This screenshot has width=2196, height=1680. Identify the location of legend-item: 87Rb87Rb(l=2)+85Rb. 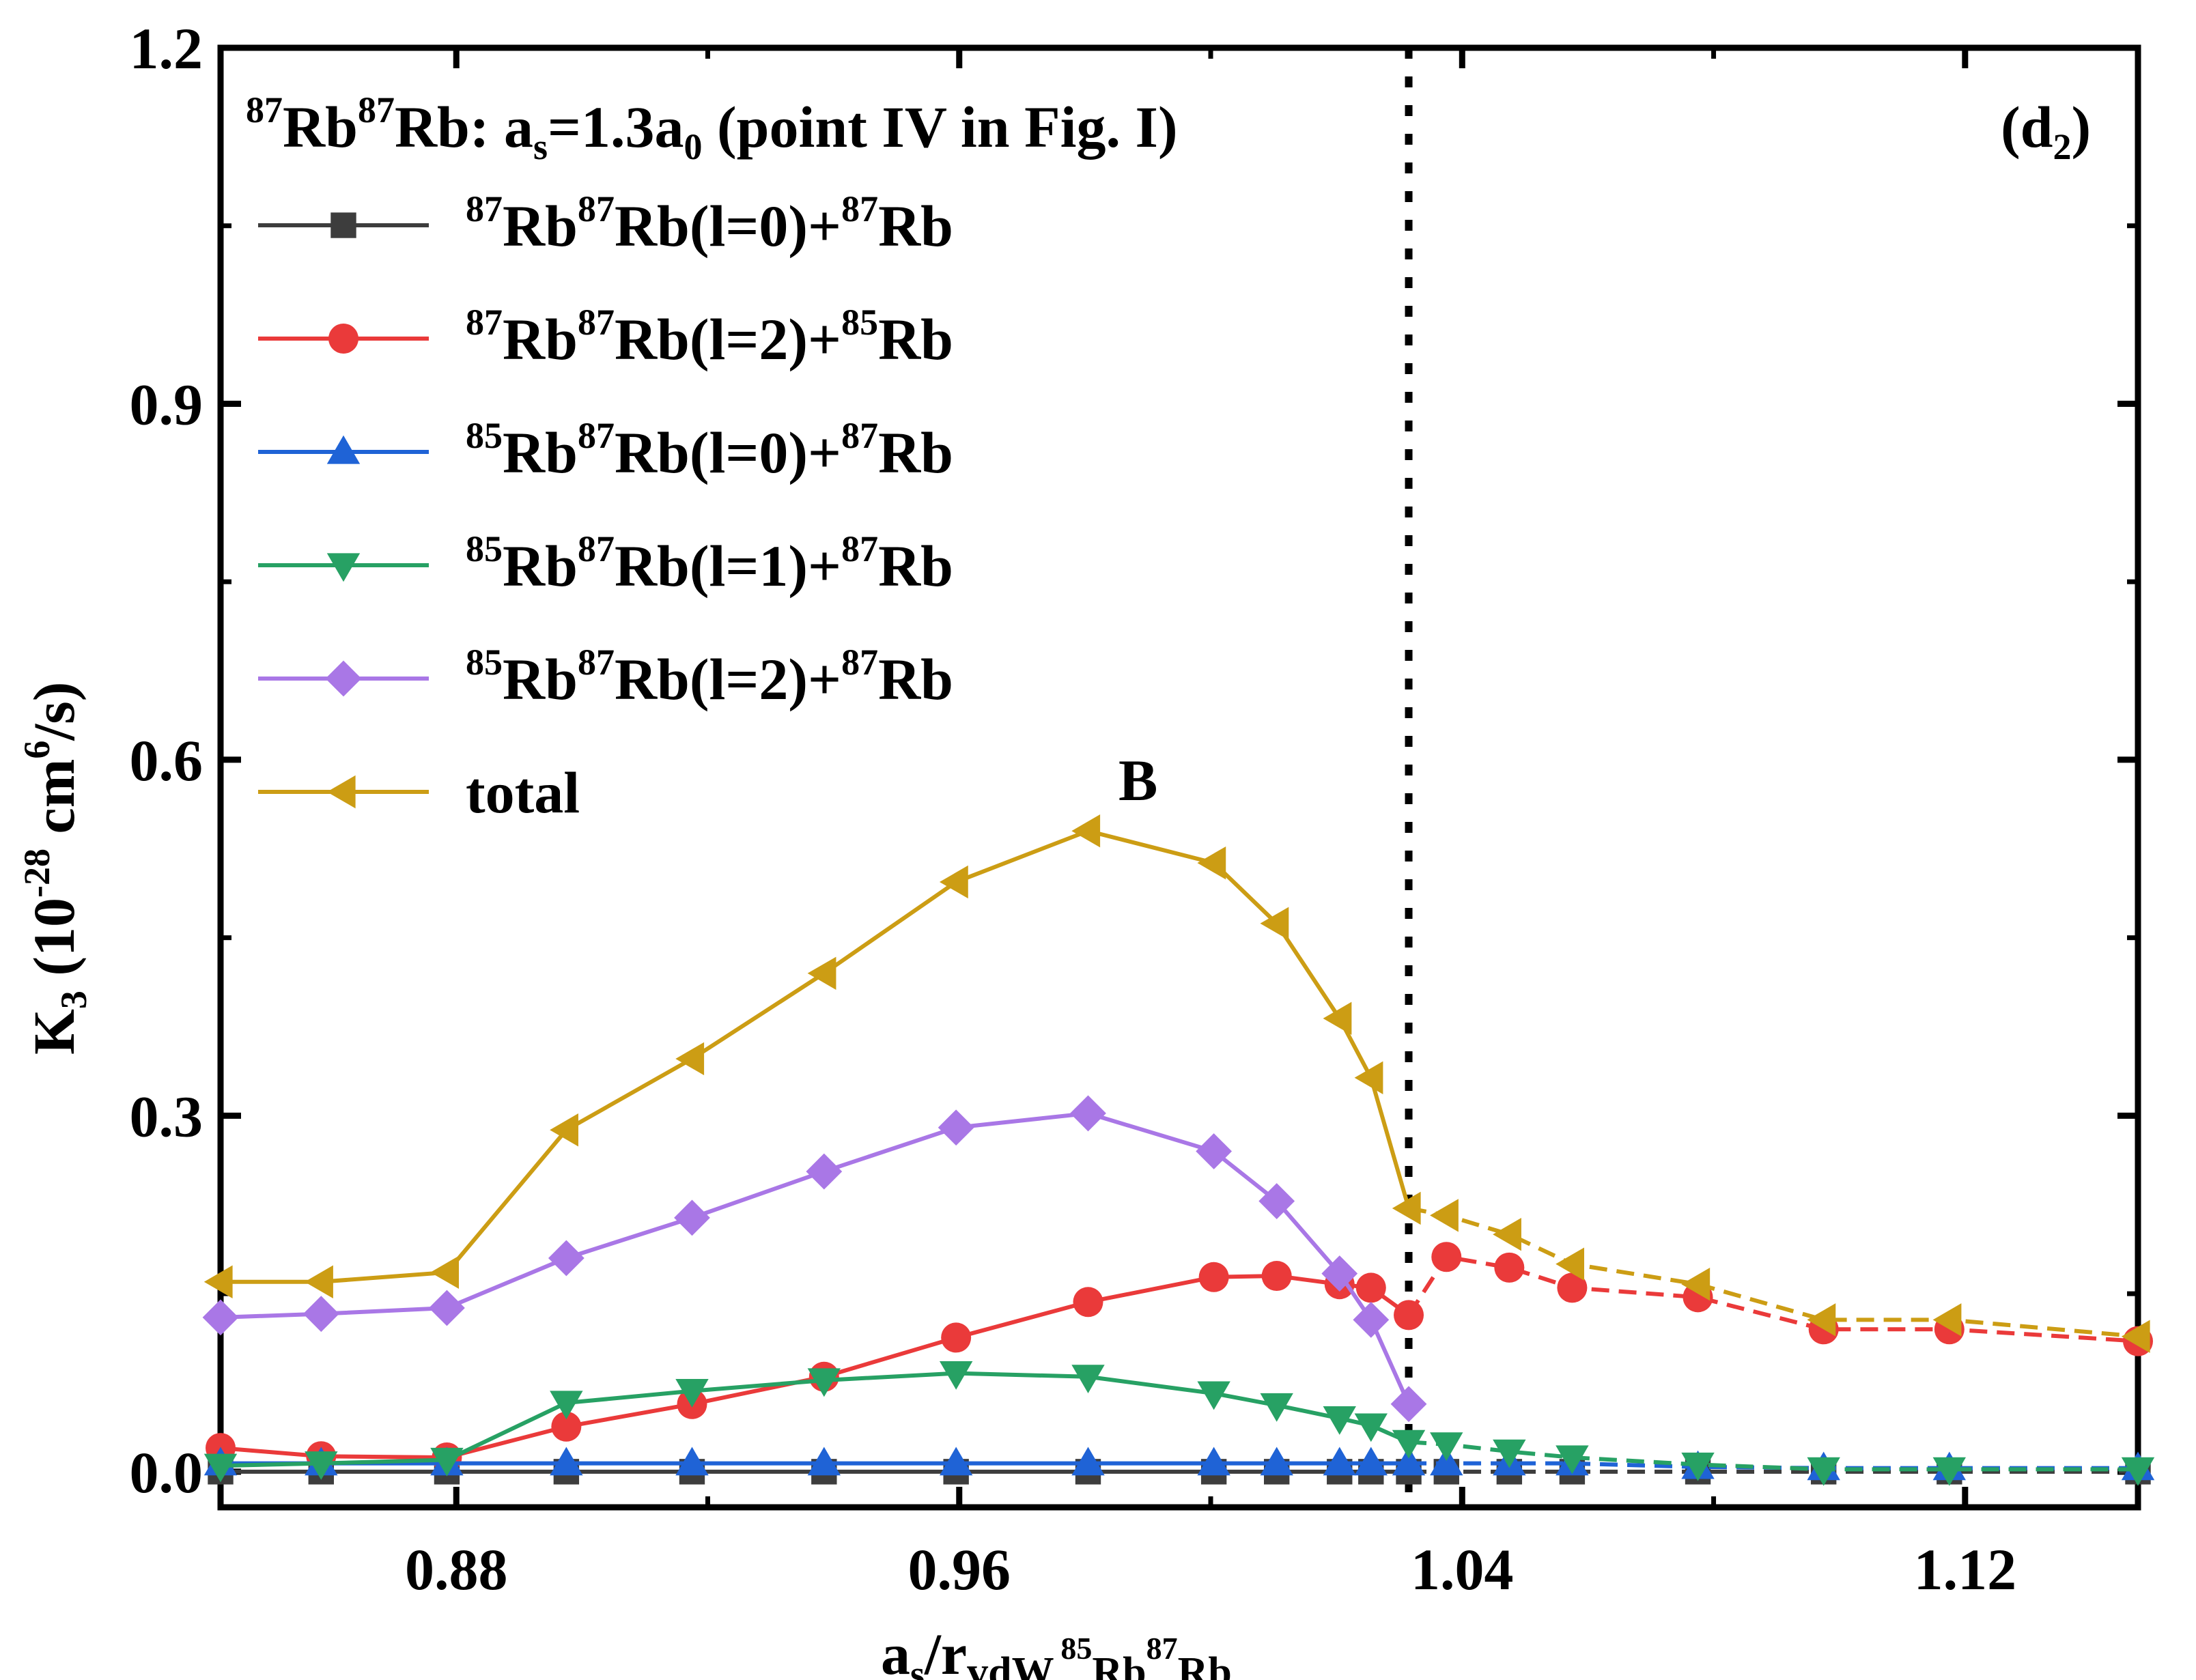
(606, 337).